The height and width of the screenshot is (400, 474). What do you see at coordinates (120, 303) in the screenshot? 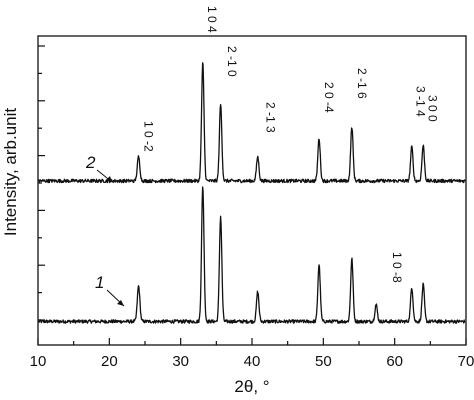
I see `curve-1-arrow-head` at bounding box center [120, 303].